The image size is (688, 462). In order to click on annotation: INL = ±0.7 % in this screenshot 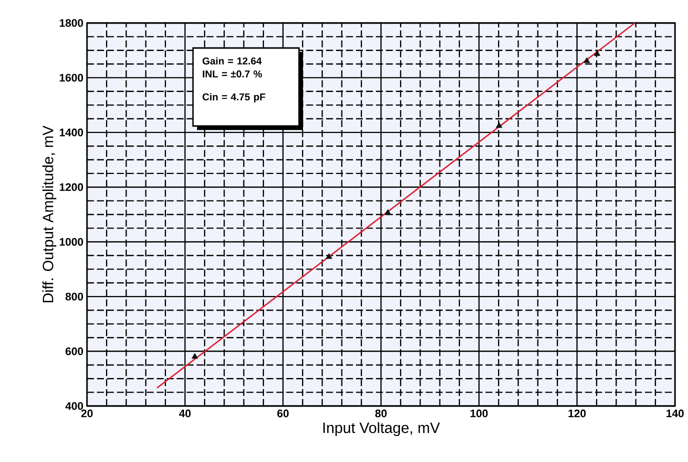, I will do `click(232, 74)`.